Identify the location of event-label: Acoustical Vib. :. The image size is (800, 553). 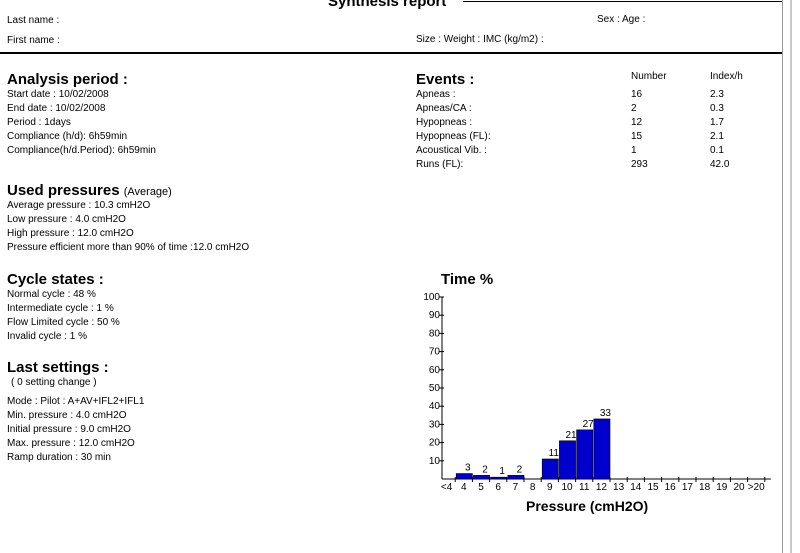
(451, 150).